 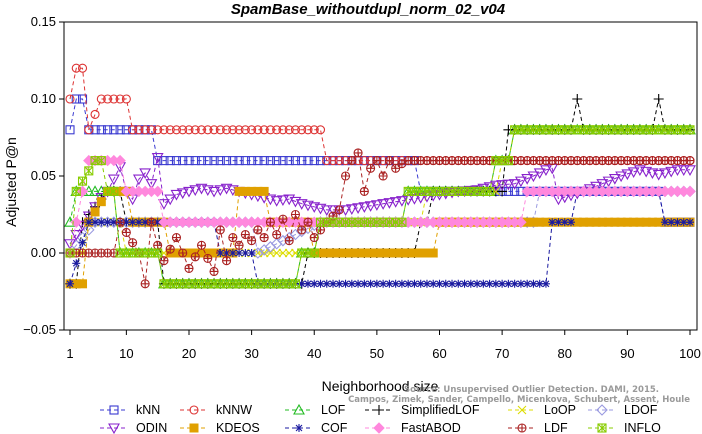 I want to click on legend-label: COF, so click(x=334, y=427).